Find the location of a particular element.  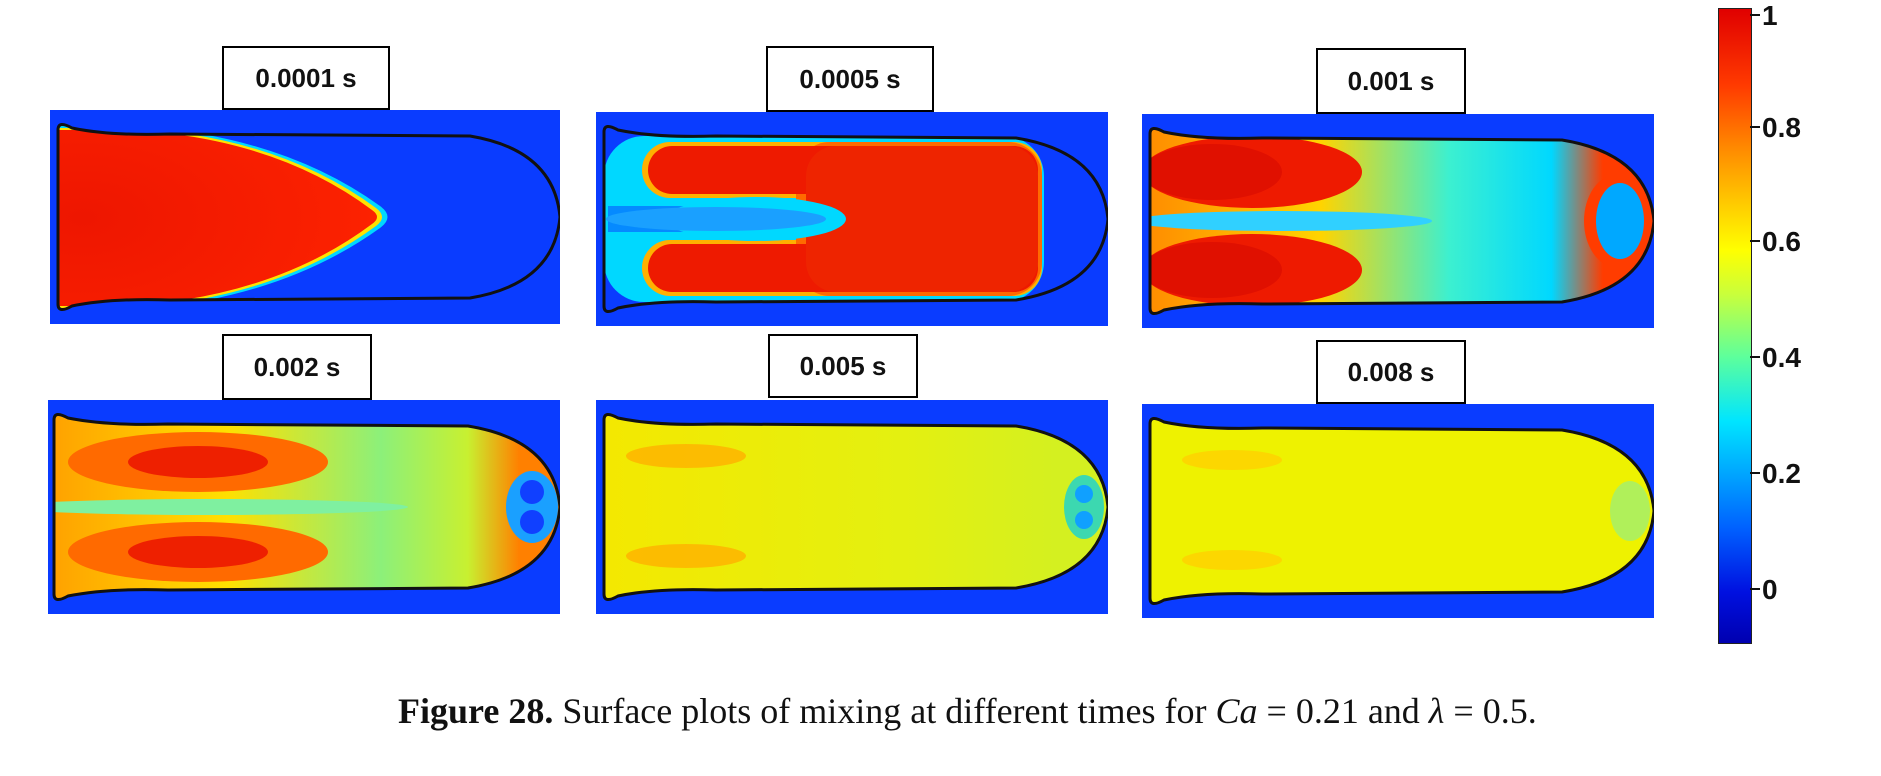

colorbar-tick-label: 0.2 is located at coordinates (1781, 473).